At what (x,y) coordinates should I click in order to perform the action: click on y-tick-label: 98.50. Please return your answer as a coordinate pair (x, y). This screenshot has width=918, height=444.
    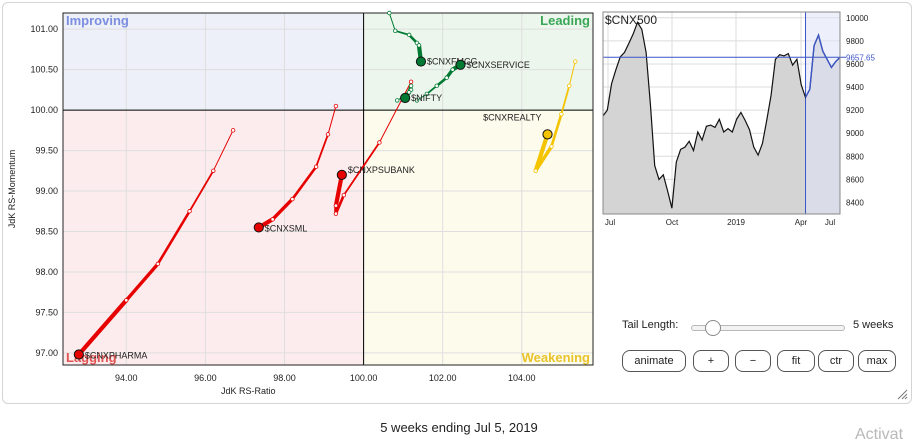
    Looking at the image, I should click on (46, 231).